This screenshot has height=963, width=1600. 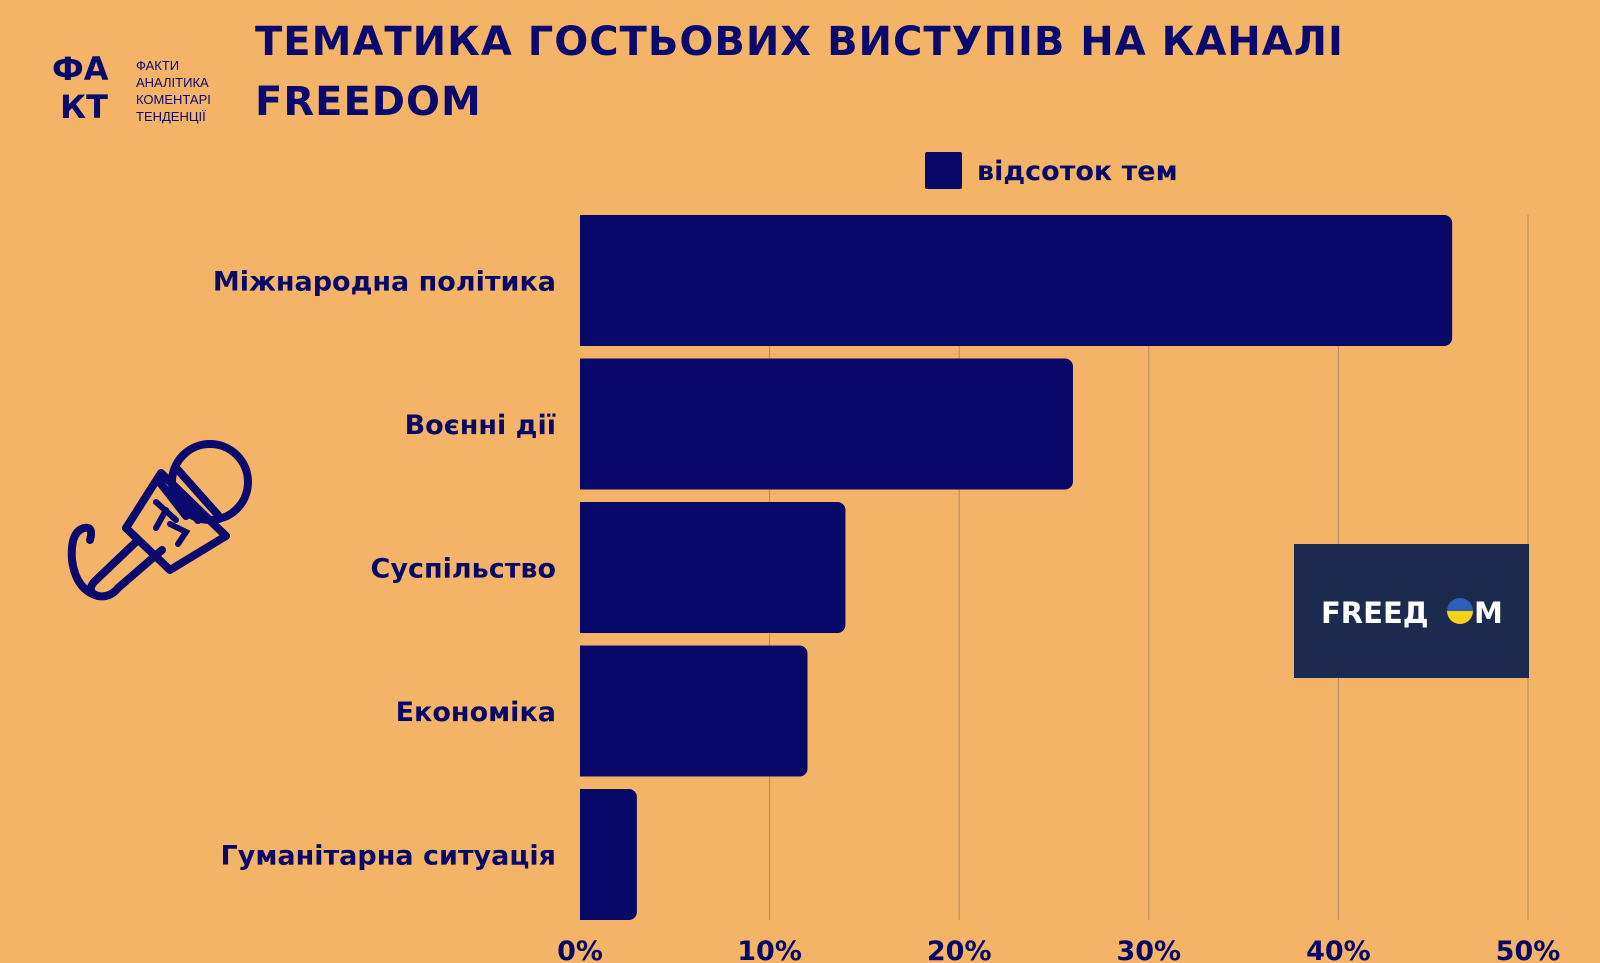 I want to click on category-label: Воєнні дії, so click(x=480, y=425).